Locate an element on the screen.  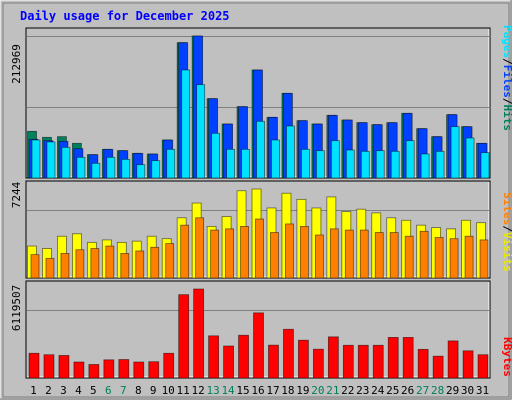
x-tick-label-day-17: 17 is located at coordinates (272, 390).